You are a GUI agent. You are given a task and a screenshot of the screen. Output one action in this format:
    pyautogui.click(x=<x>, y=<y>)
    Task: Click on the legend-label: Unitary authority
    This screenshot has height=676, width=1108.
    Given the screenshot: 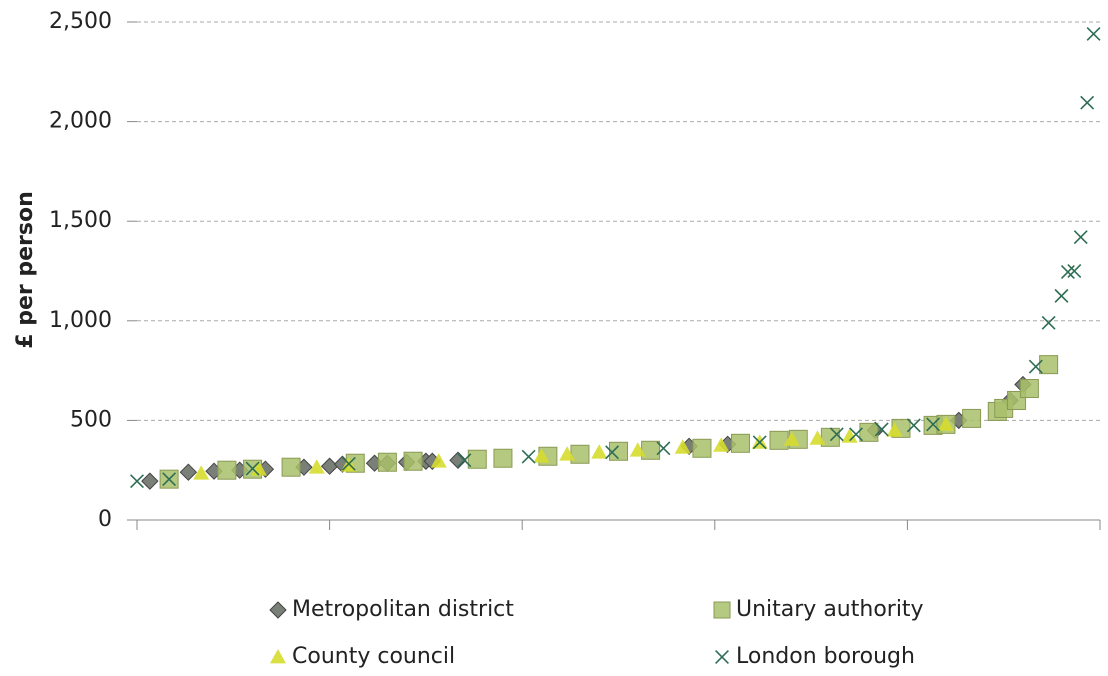 What is the action you would take?
    pyautogui.click(x=830, y=609)
    